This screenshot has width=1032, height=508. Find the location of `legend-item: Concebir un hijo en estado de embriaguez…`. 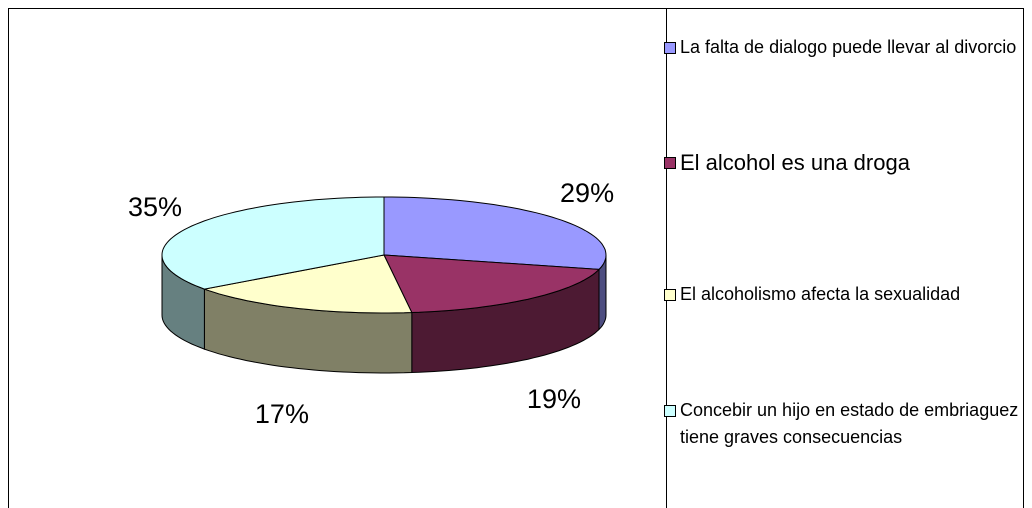

legend-item: Concebir un hijo en estado de embriaguez… is located at coordinates (842, 424).